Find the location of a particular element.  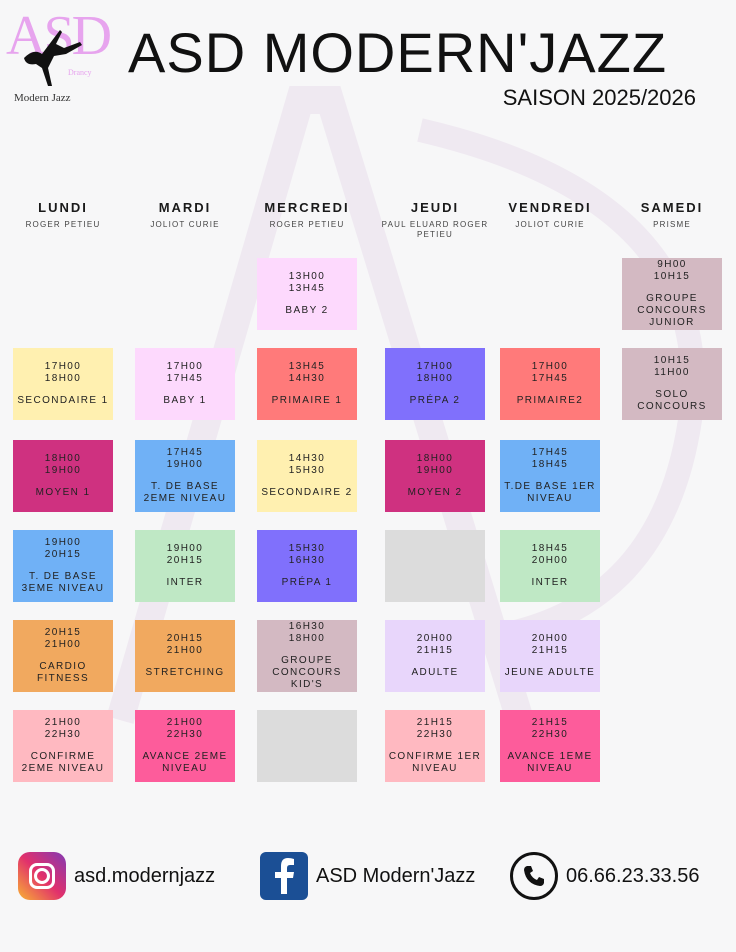

class-slot: 20H15 21H00 STRETCHING is located at coordinates (185, 656).